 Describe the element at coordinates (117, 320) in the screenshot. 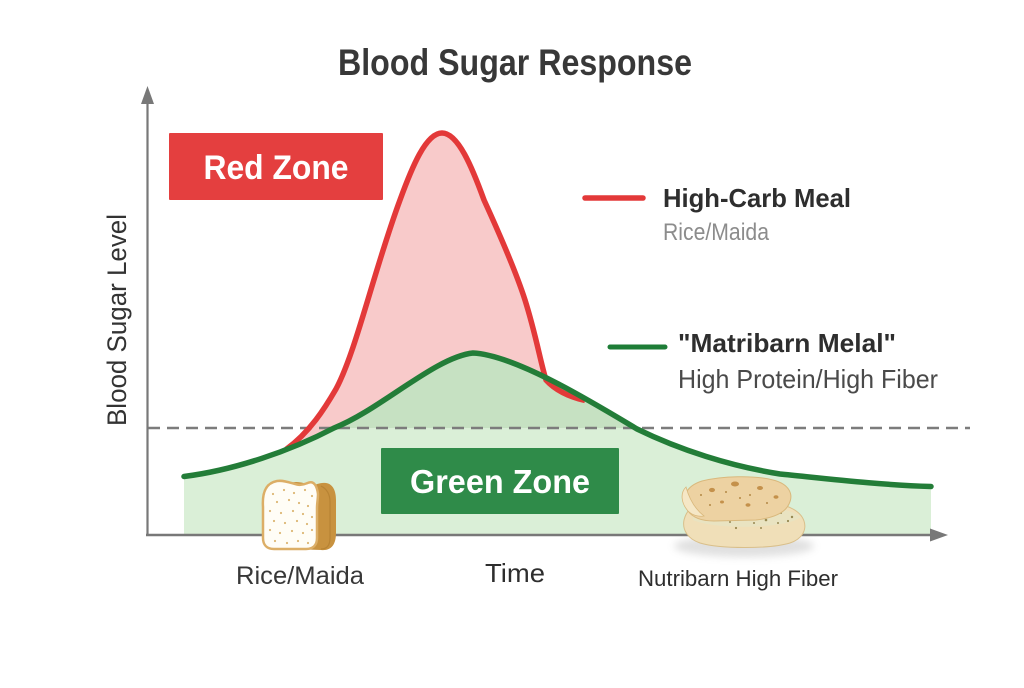

I see `svg-text: Blood Sugar Level` at that location.